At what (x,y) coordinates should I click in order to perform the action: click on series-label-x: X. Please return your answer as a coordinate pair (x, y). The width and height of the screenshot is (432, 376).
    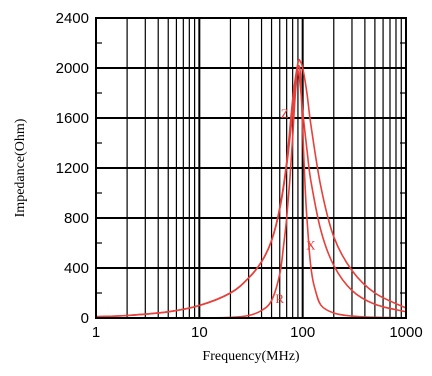
    Looking at the image, I should click on (311, 244).